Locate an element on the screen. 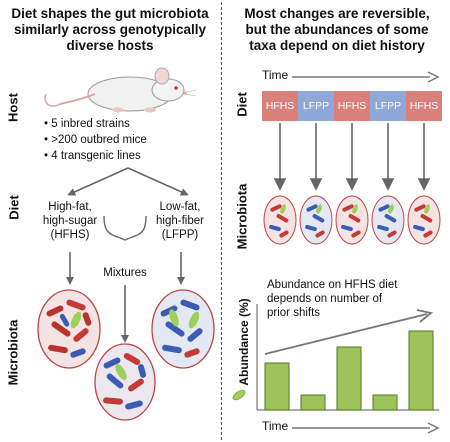 The height and width of the screenshot is (442, 450). annotation-line-1: Abundance on HFHS diet is located at coordinates (332, 285).